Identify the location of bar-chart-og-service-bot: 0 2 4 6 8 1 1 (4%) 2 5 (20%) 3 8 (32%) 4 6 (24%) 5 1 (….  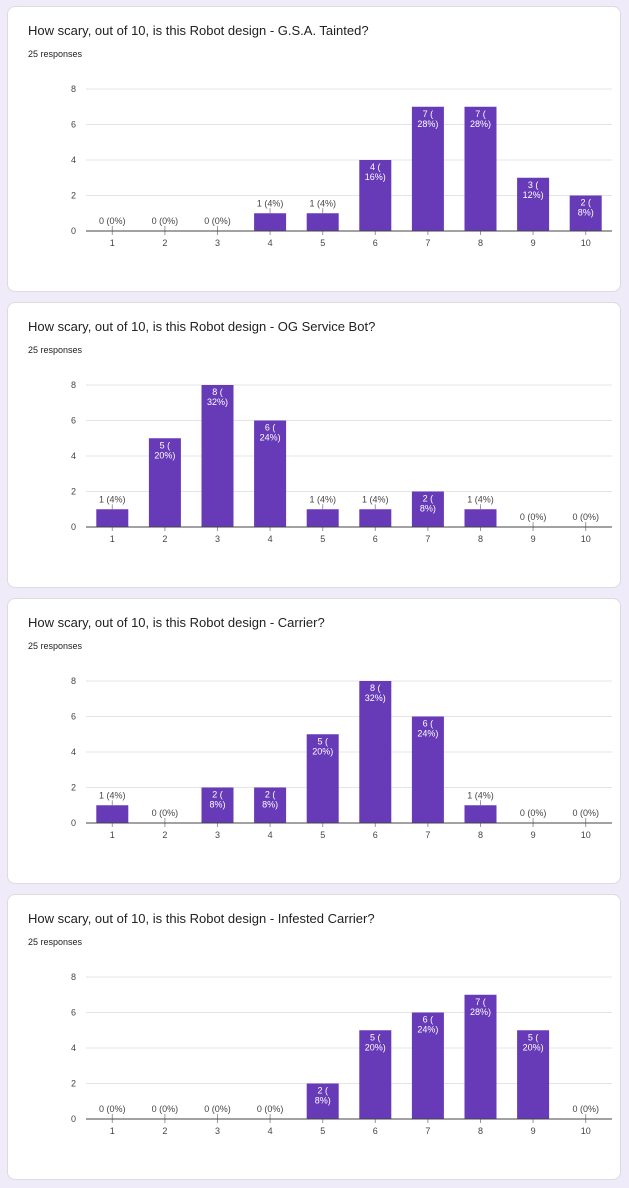
(341, 462).